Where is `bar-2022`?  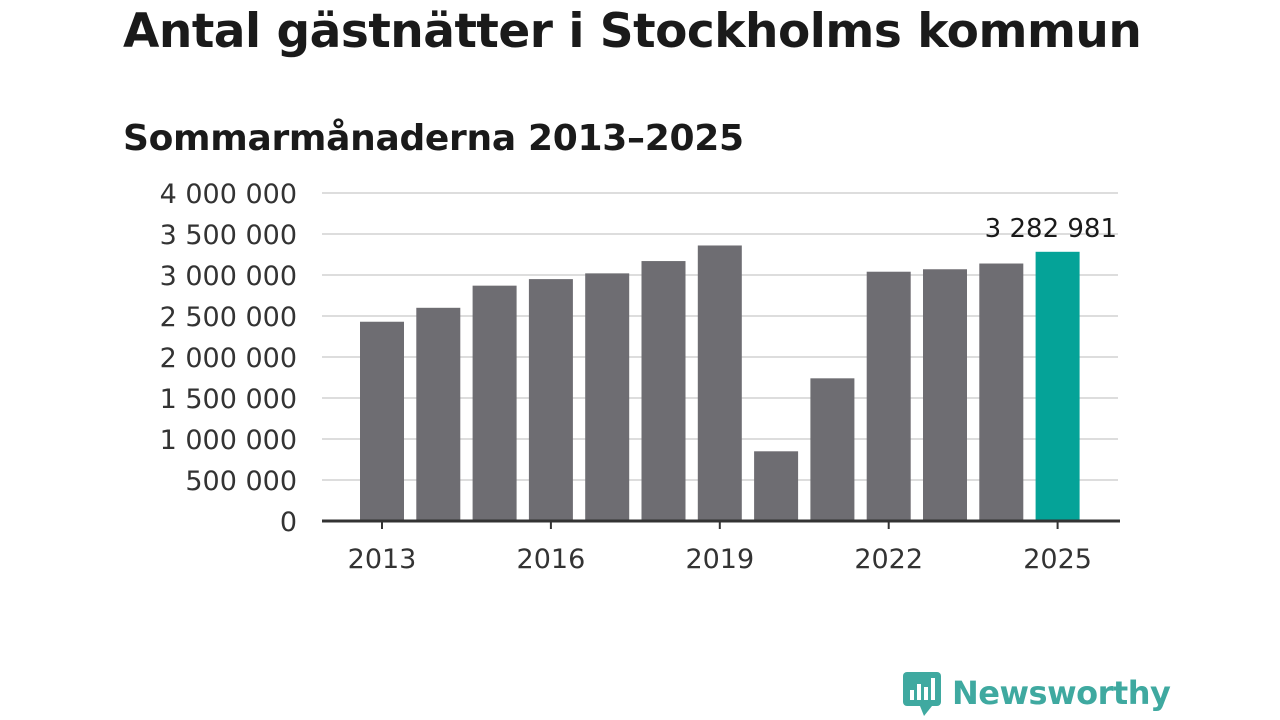
bar-2022 is located at coordinates (888, 396).